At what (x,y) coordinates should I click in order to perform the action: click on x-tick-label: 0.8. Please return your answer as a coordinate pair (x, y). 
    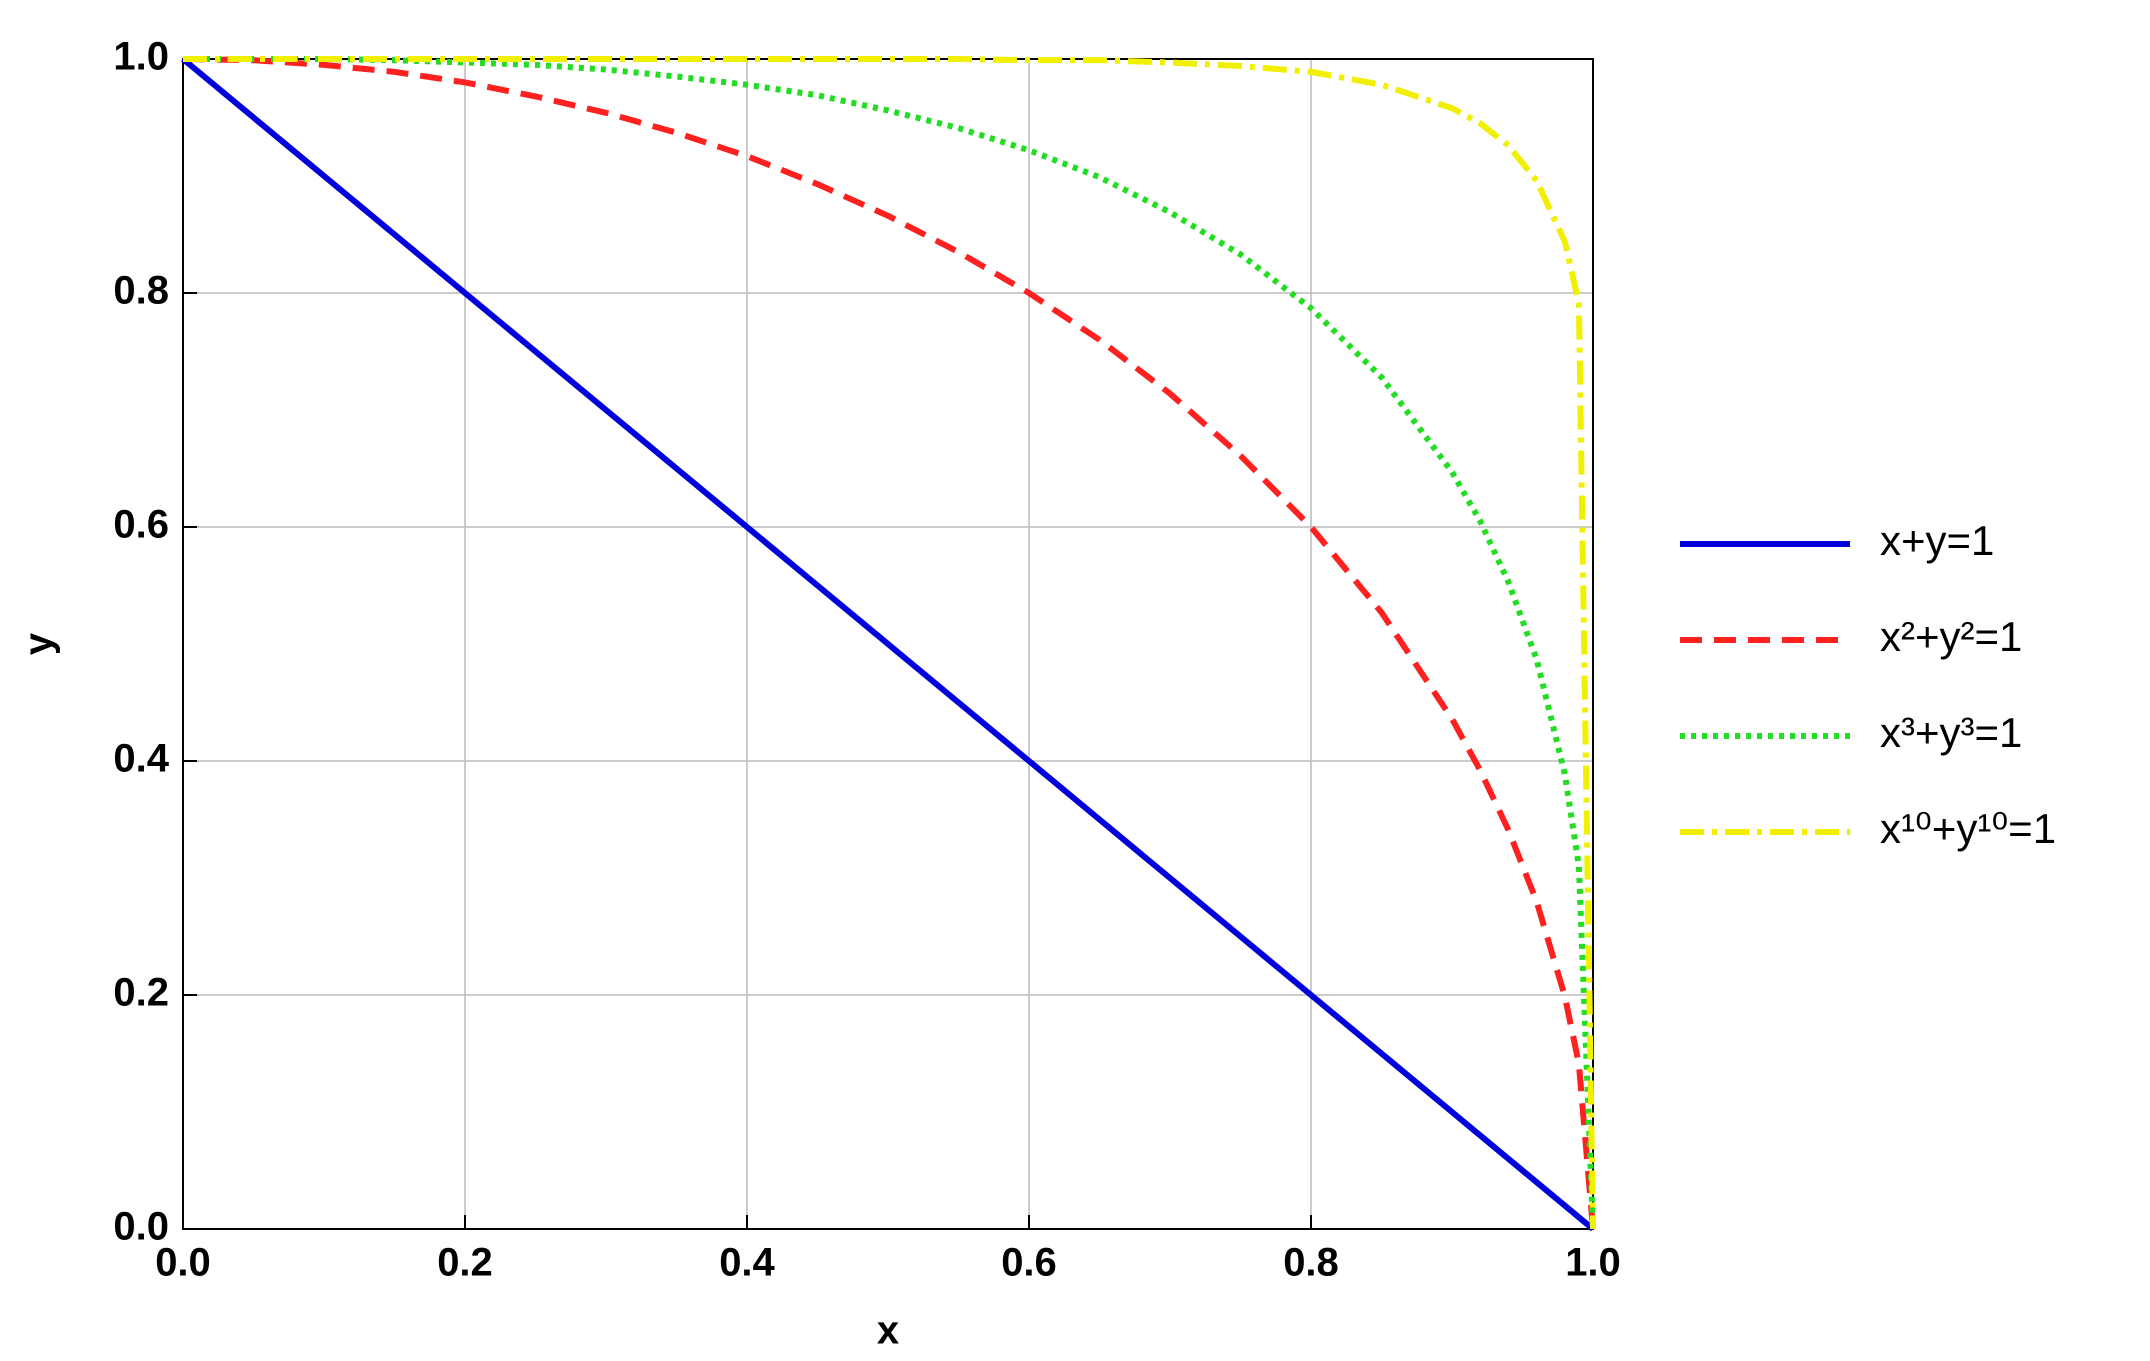
    Looking at the image, I should click on (1311, 1263).